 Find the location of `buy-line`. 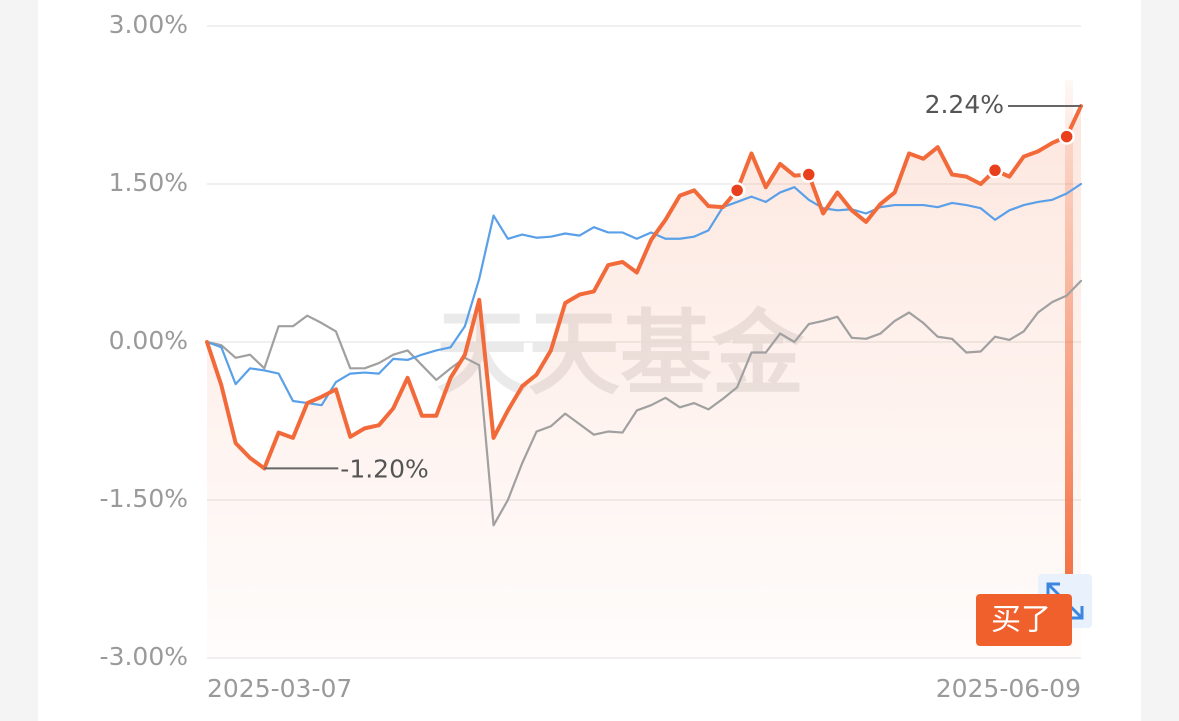

buy-line is located at coordinates (1069, 345).